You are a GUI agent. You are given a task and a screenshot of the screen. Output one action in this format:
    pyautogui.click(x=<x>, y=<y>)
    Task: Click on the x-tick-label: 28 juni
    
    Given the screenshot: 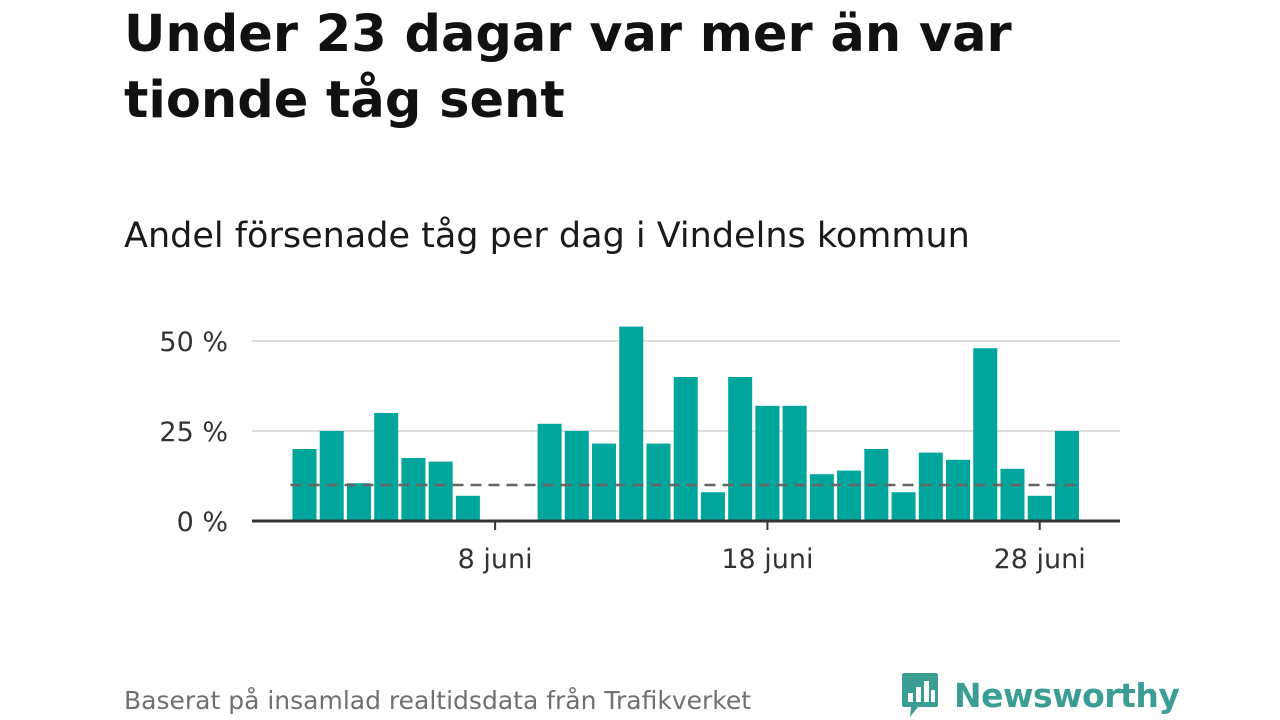 What is the action you would take?
    pyautogui.click(x=1040, y=559)
    